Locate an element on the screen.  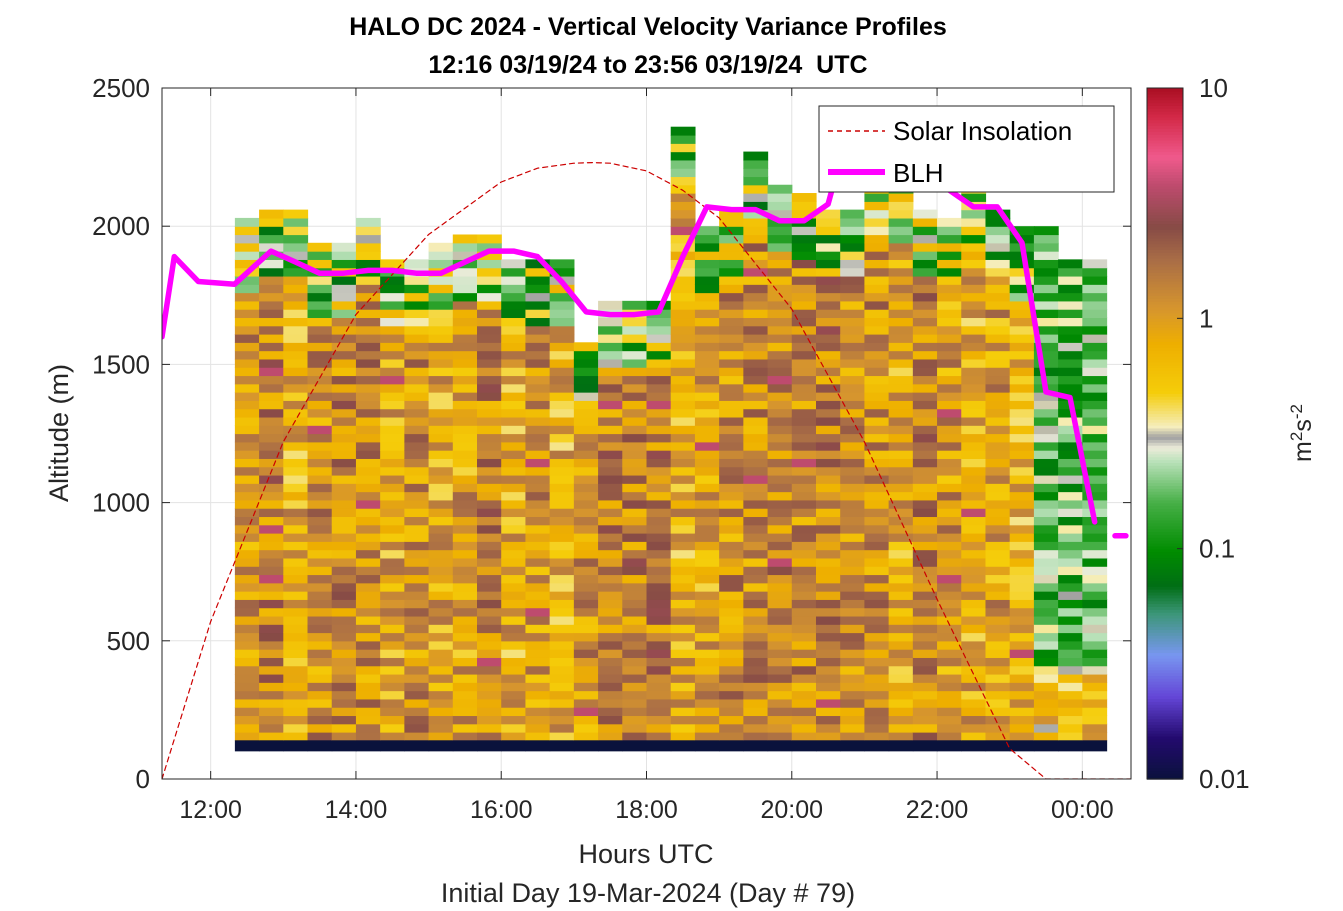
y-tick-label: 1500 is located at coordinates (121, 364).